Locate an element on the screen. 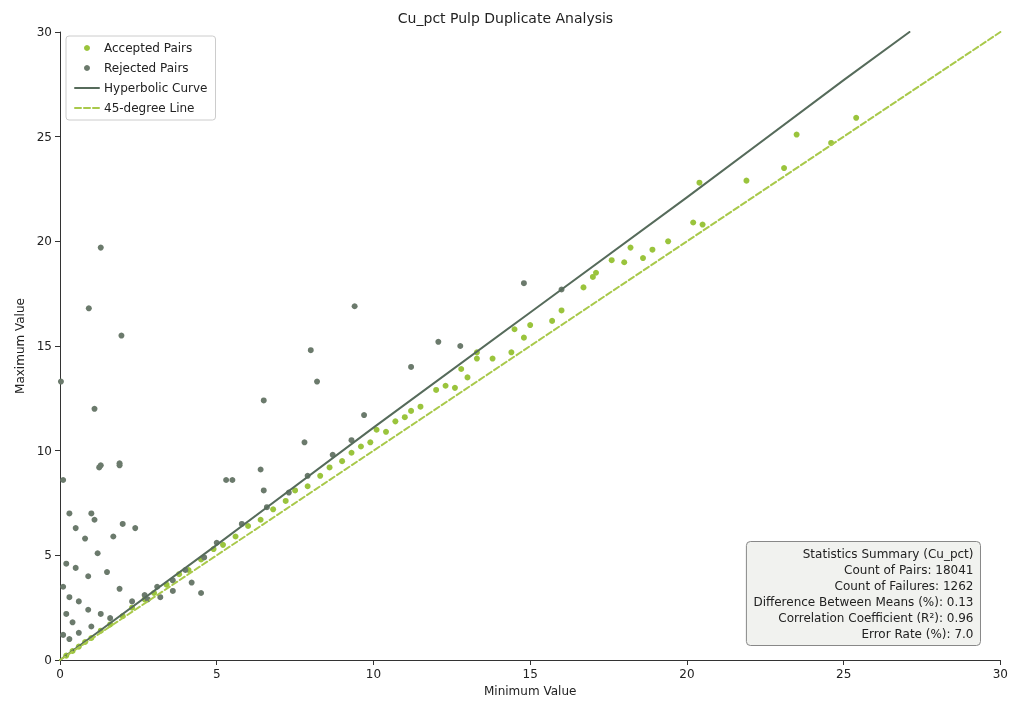 The width and height of the screenshot is (1011, 702). legend-label: 45-degree Line is located at coordinates (149, 108).